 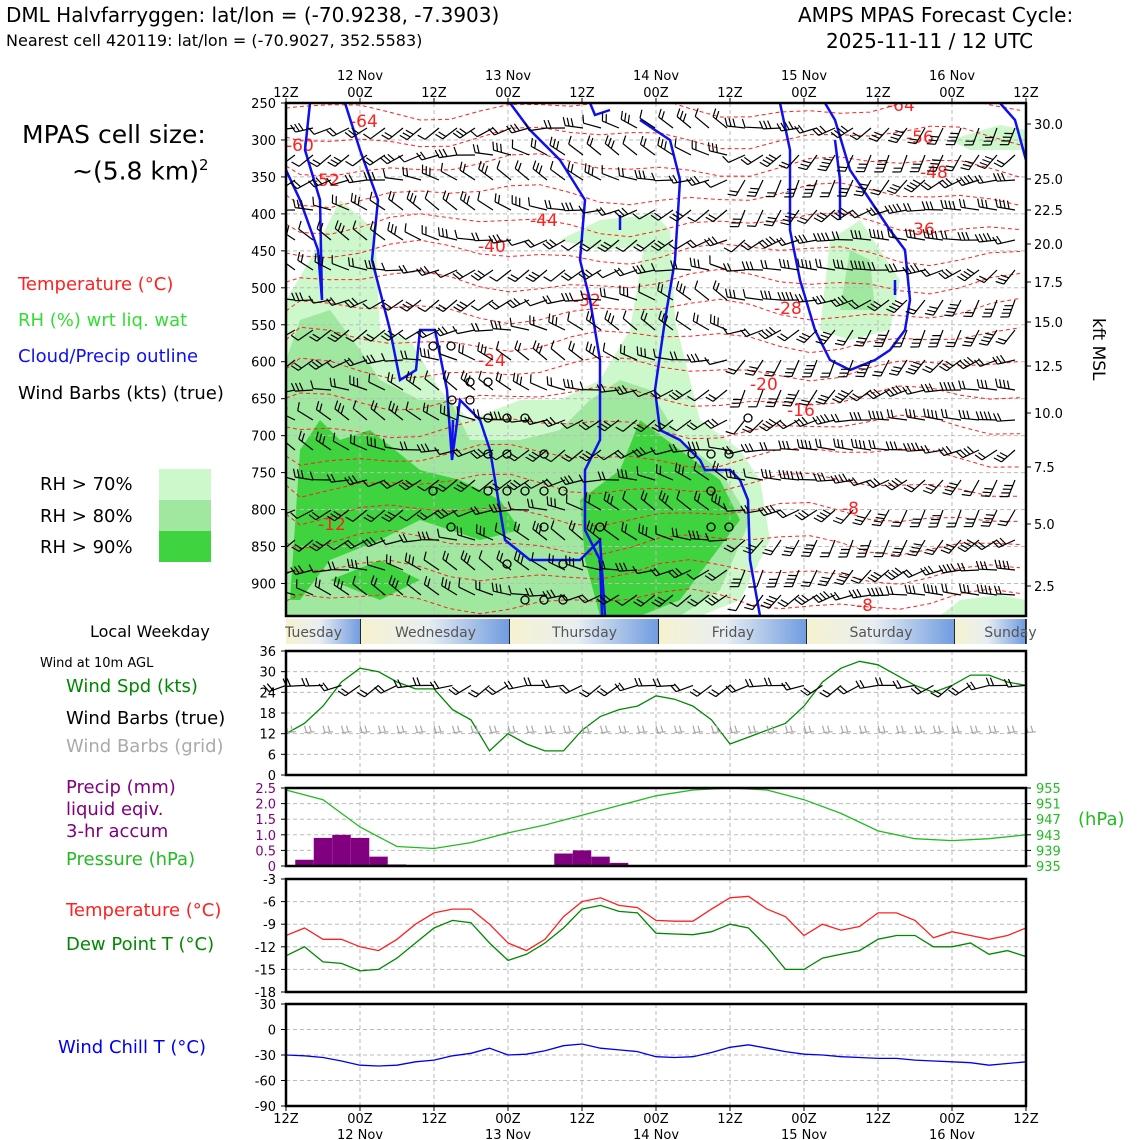 I want to click on precip-label-3: 3-hr accum, so click(x=117, y=831).